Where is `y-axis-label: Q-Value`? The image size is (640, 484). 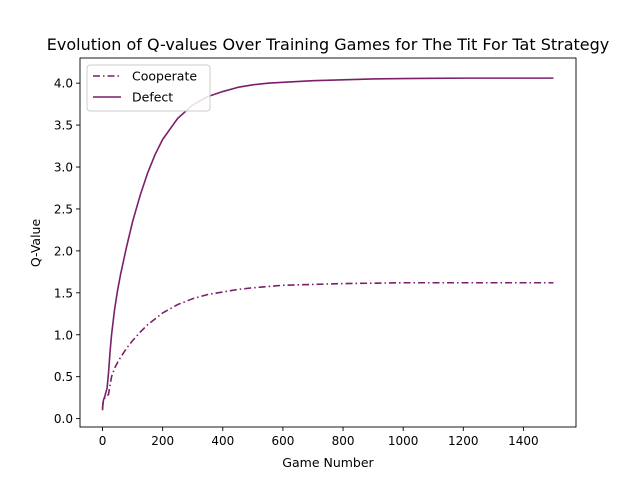
y-axis-label: Q-Value is located at coordinates (35, 243).